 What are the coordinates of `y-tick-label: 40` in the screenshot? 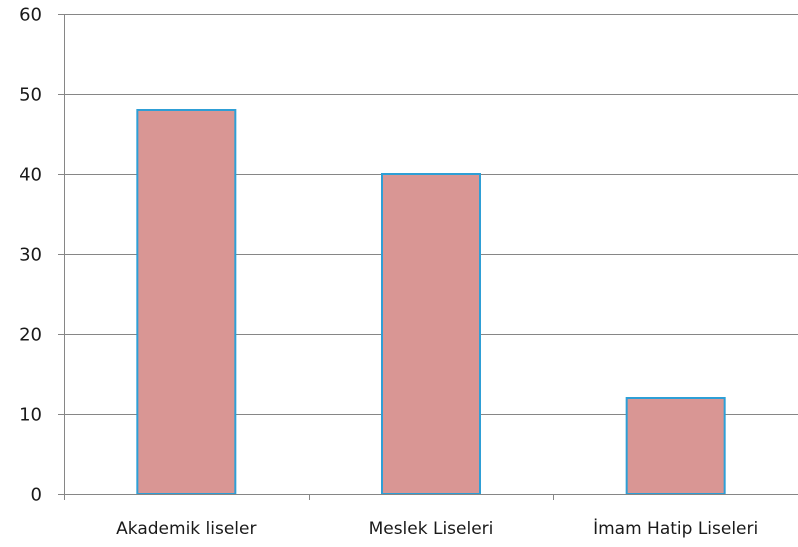 It's located at (30, 175).